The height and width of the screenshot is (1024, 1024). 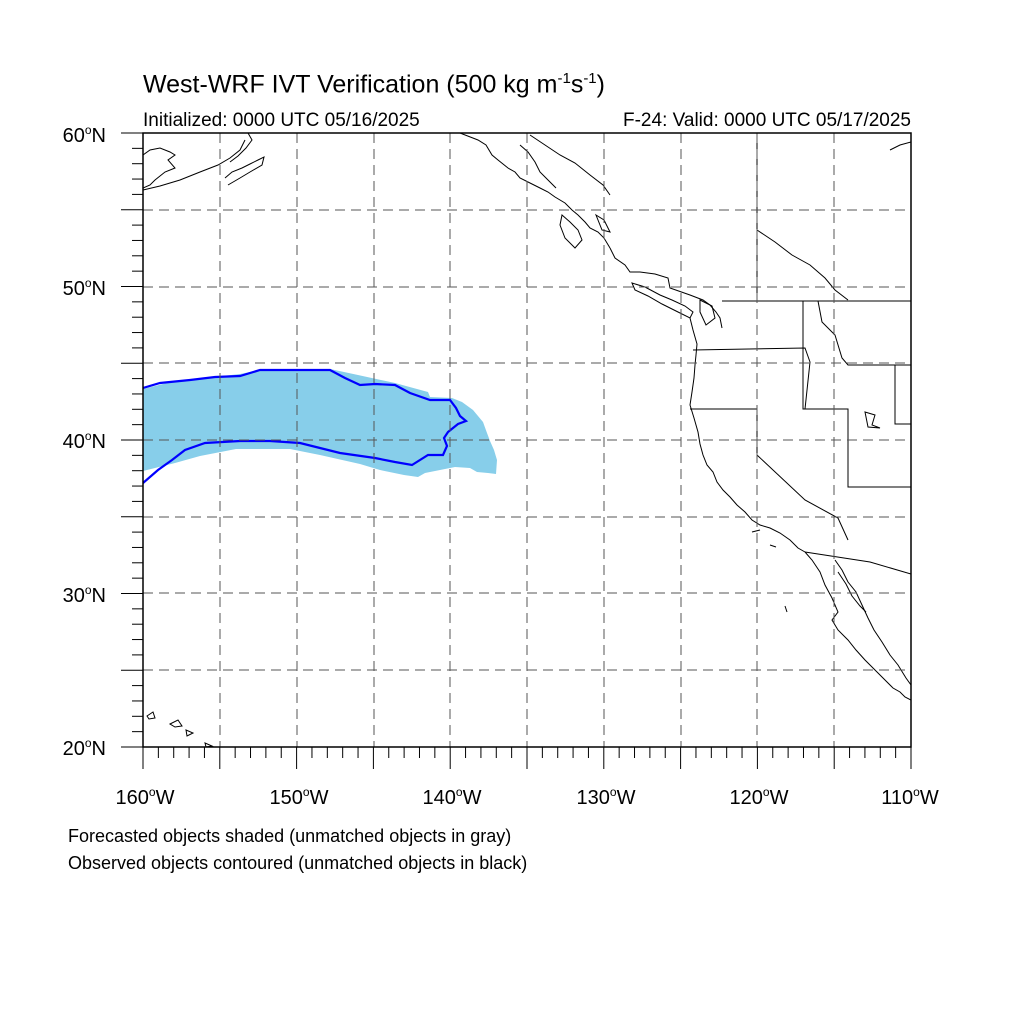 I want to click on lon-label-140: 140oW, so click(x=452, y=797).